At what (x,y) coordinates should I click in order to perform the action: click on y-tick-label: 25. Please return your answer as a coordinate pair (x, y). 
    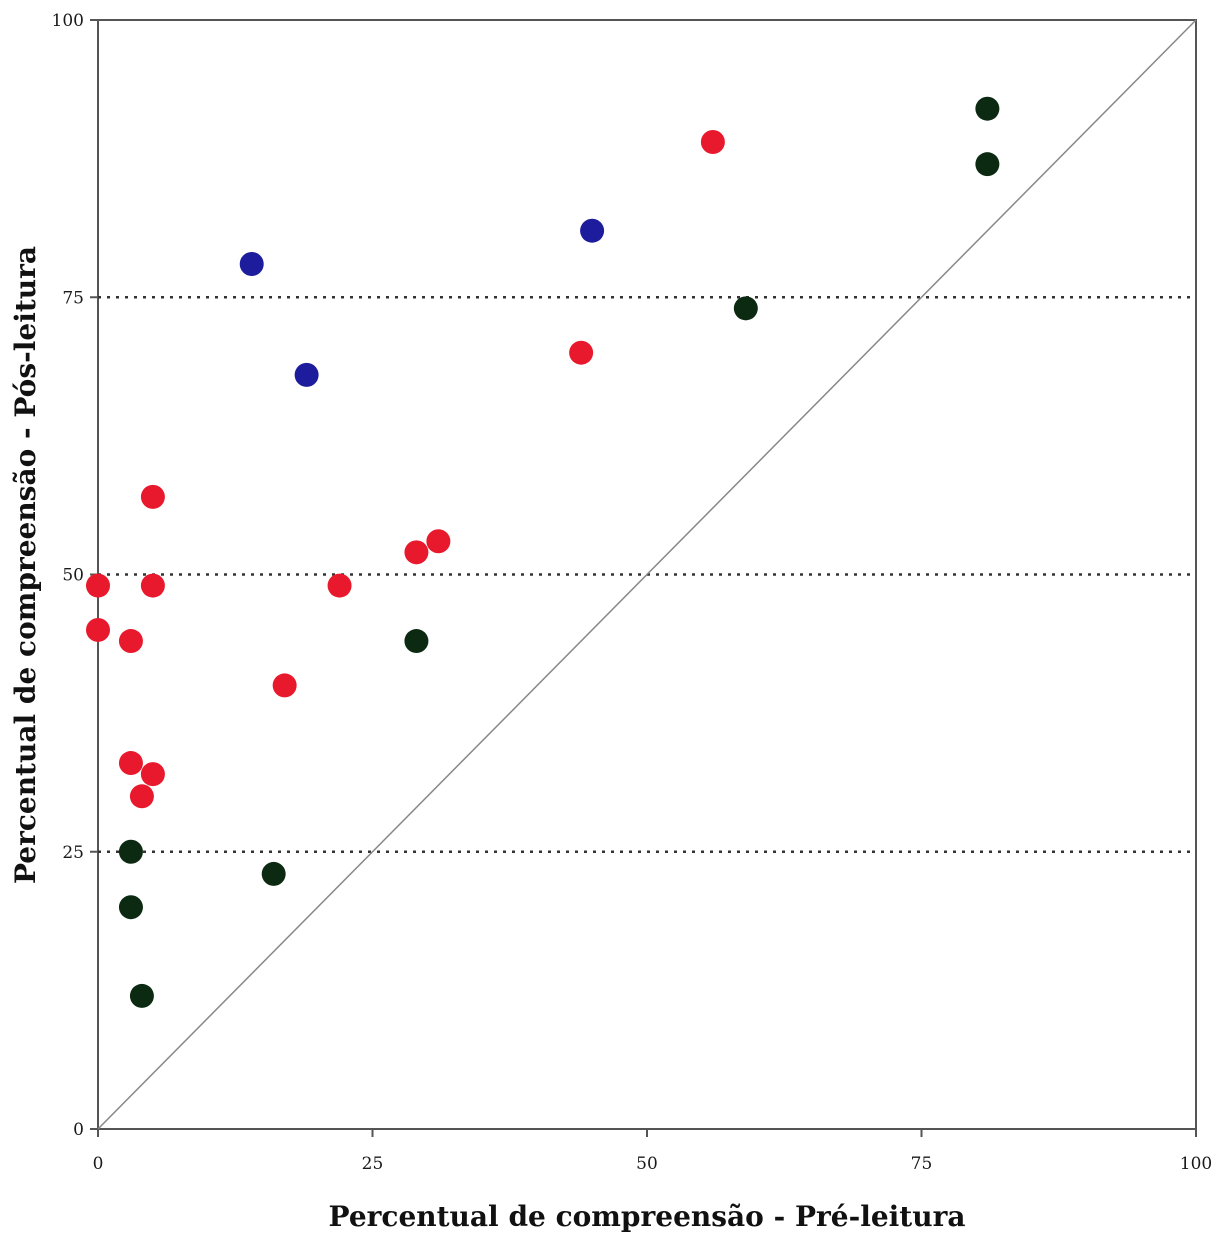
    Looking at the image, I should click on (73, 853).